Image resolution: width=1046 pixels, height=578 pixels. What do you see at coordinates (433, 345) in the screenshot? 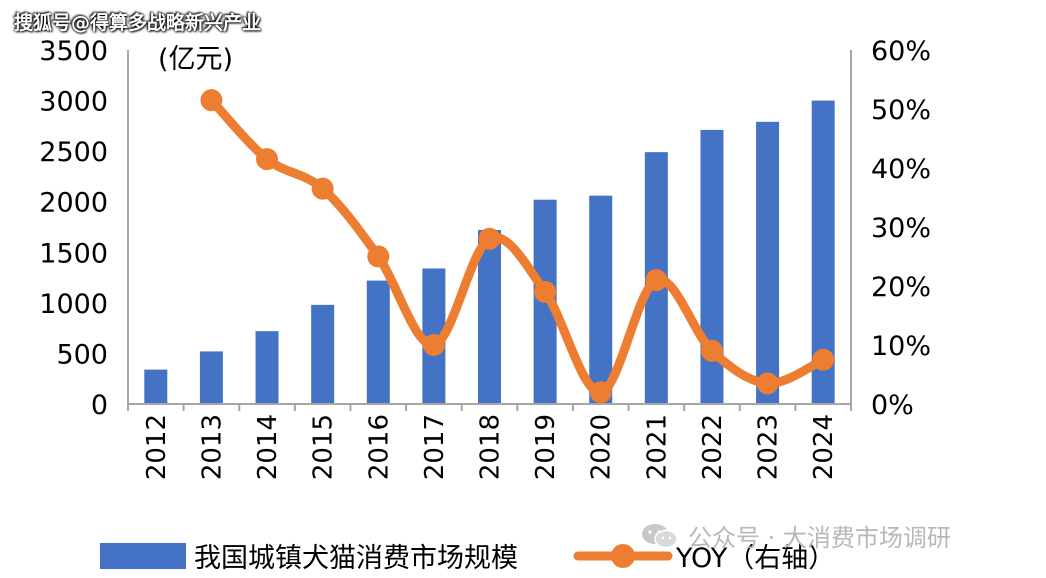
I see `yoy-point-2017` at bounding box center [433, 345].